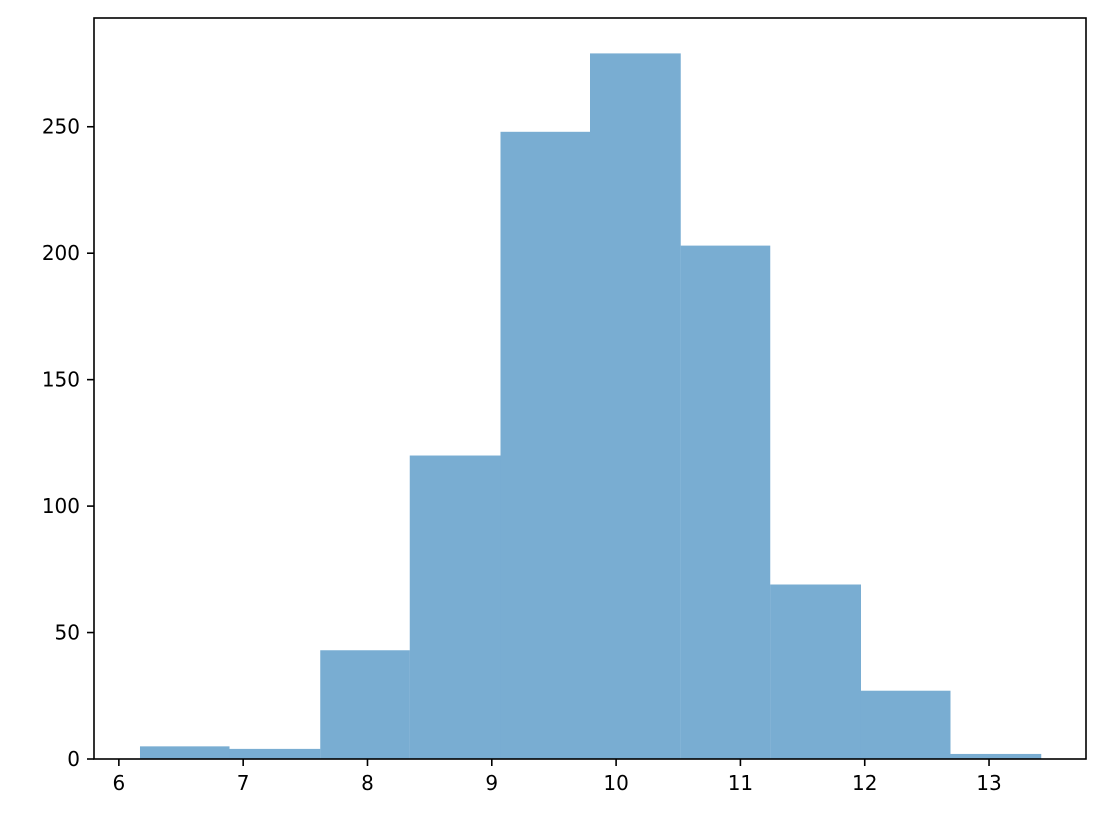 This screenshot has width=1104, height=826. What do you see at coordinates (61, 253) in the screenshot?
I see `y-tick-label: 200` at bounding box center [61, 253].